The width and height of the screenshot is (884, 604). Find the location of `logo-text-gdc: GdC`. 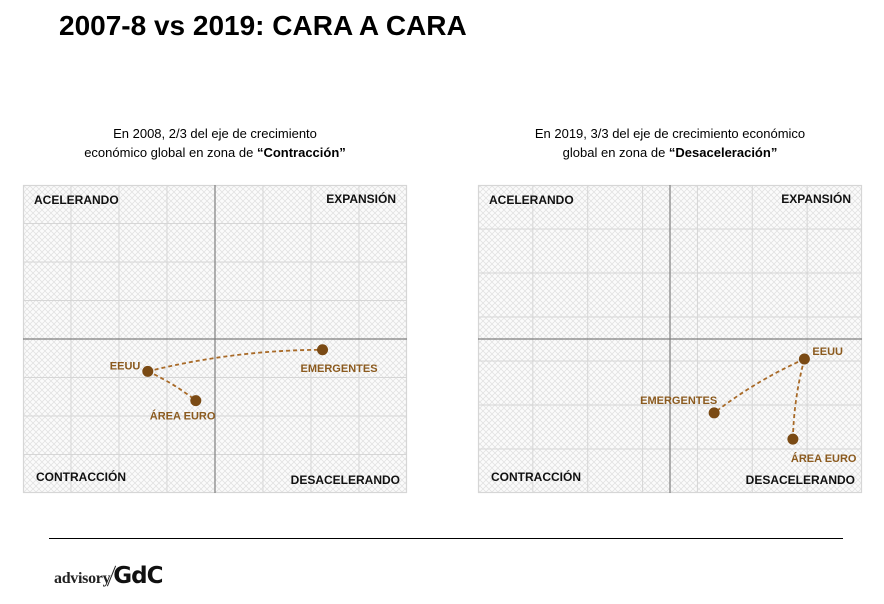

logo-text-gdc: GdC is located at coordinates (138, 576).